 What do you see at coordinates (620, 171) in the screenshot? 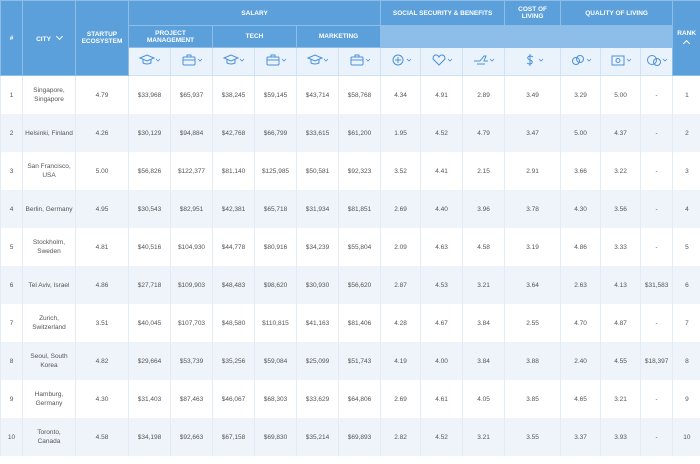
I see `value-cell: 3.22` at bounding box center [620, 171].